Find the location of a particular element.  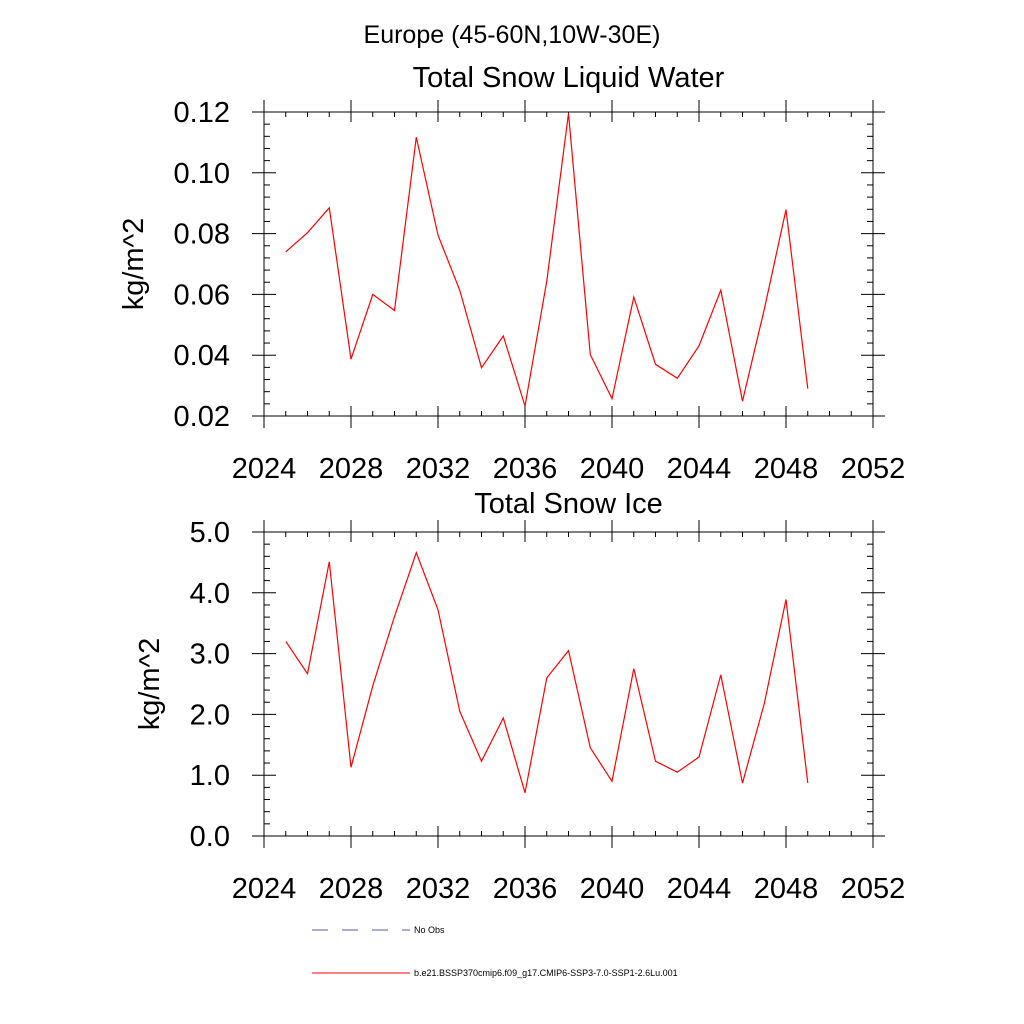

y-tick-label: 2.0 is located at coordinates (210, 715).